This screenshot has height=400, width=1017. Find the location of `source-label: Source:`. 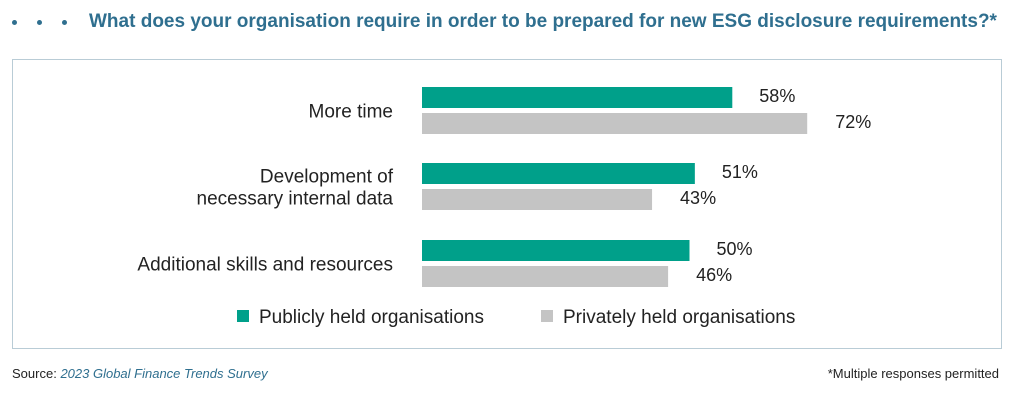

source-label: Source: is located at coordinates (34, 373).